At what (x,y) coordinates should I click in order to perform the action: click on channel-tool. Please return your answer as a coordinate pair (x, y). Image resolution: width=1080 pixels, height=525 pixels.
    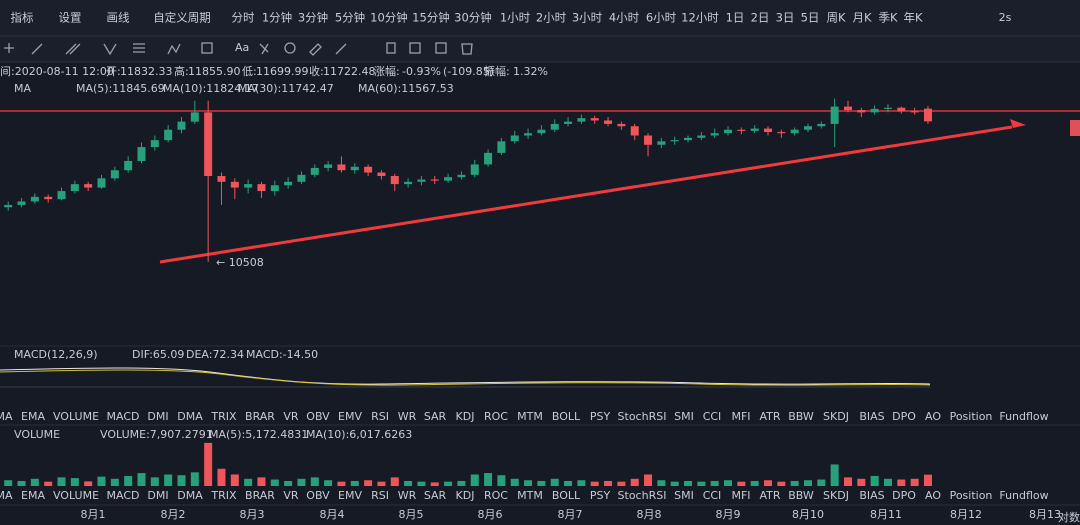
    Looking at the image, I should click on (73, 49).